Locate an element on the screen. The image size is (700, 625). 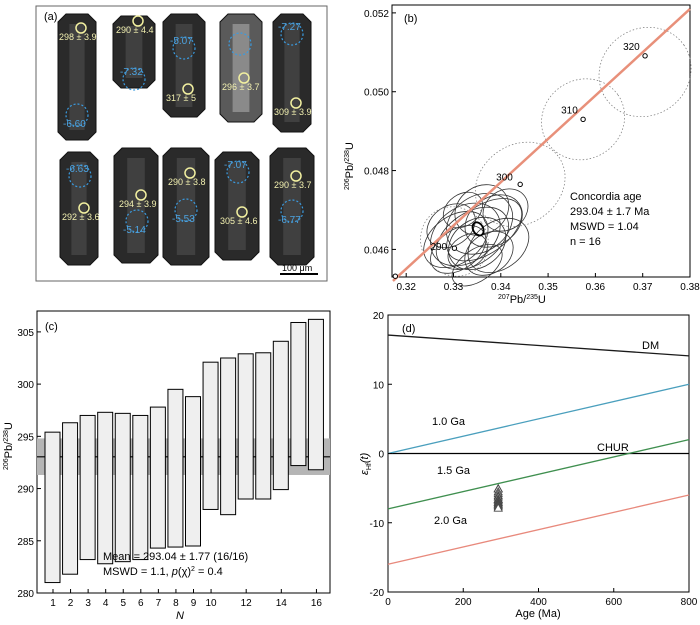
x-tick-label: 0 is located at coordinates (388, 602).